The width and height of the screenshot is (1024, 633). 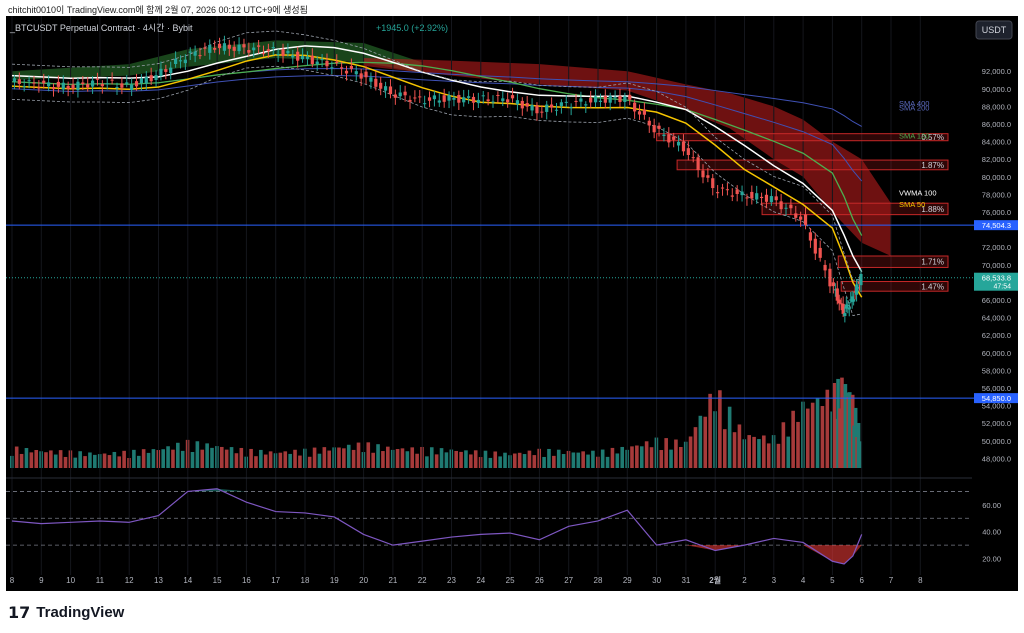 What do you see at coordinates (217, 580) in the screenshot?
I see `time-tick-label: 15` at bounding box center [217, 580].